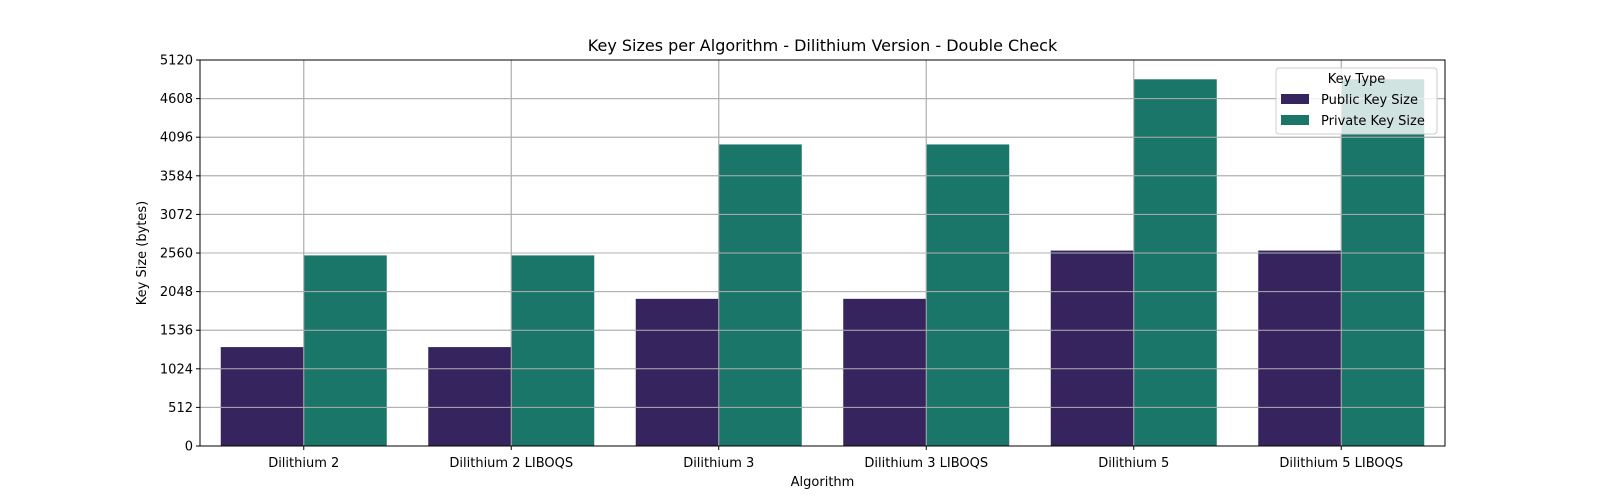 This screenshot has height=500, width=1600. What do you see at coordinates (142, 253) in the screenshot?
I see `y-axis-label: Key Size (bytes)` at bounding box center [142, 253].